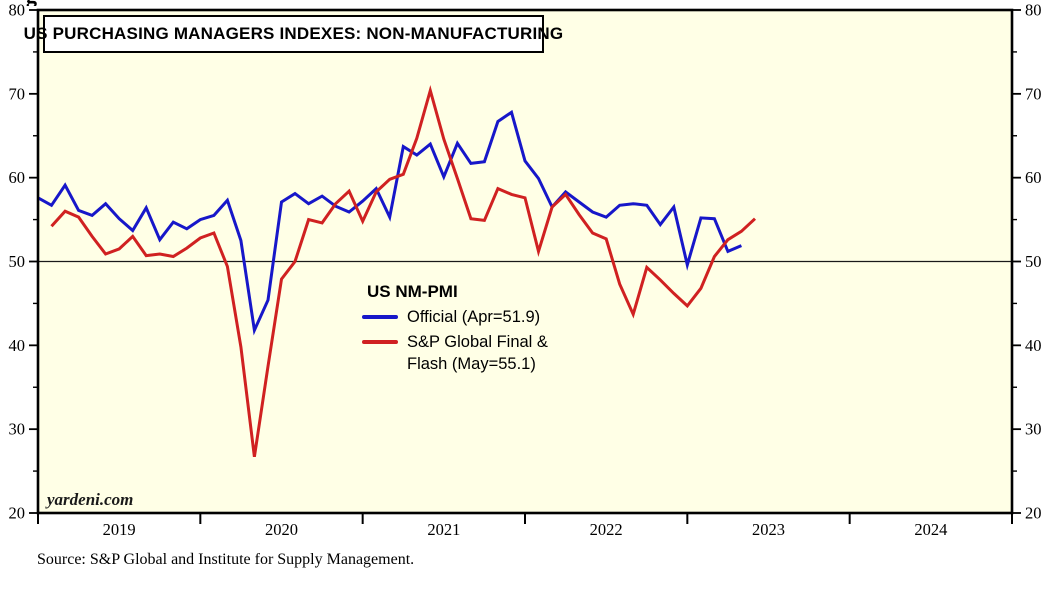 The image size is (1063, 592). Describe the element at coordinates (1033, 93) in the screenshot. I see `y-tick-label-right: 70` at that location.